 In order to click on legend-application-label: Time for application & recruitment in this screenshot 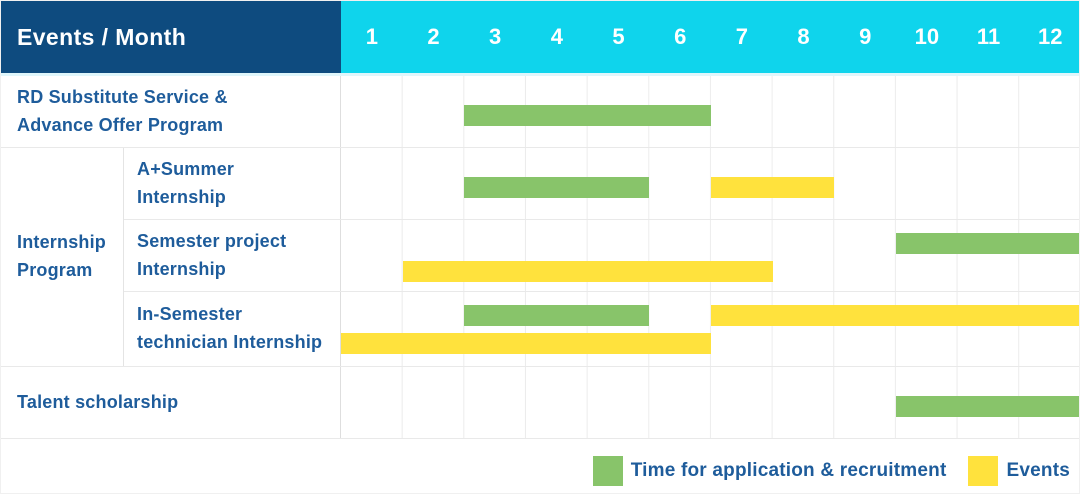, I will do `click(788, 470)`.